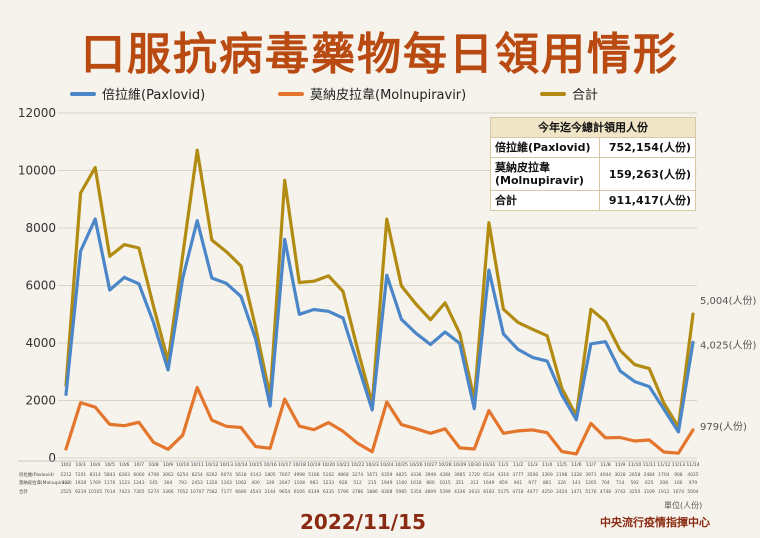 The height and width of the screenshot is (538, 760). I want to click on x-tick-label: 11/12, so click(663, 465).